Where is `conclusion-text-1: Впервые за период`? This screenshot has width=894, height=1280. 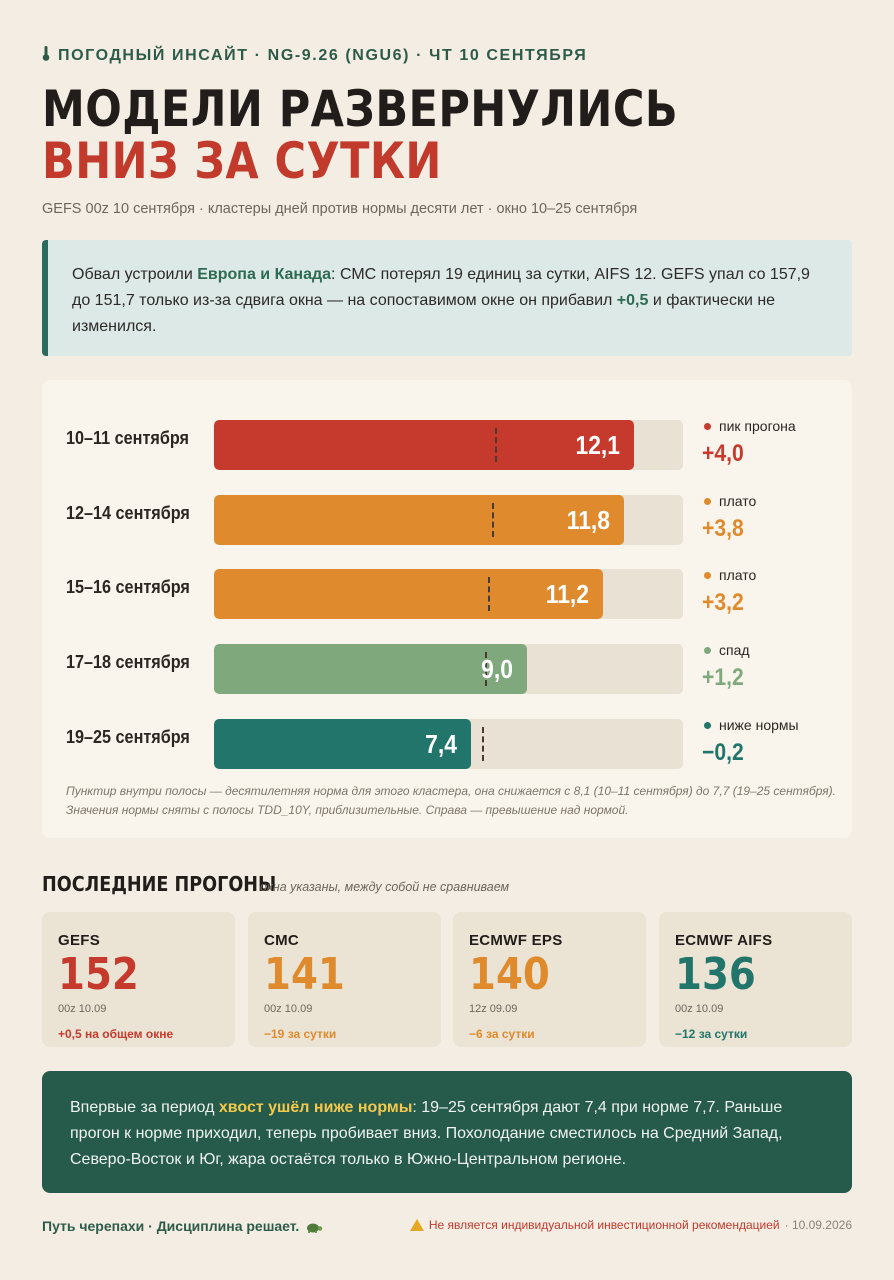
conclusion-text-1: Впервые за период is located at coordinates (144, 1107).